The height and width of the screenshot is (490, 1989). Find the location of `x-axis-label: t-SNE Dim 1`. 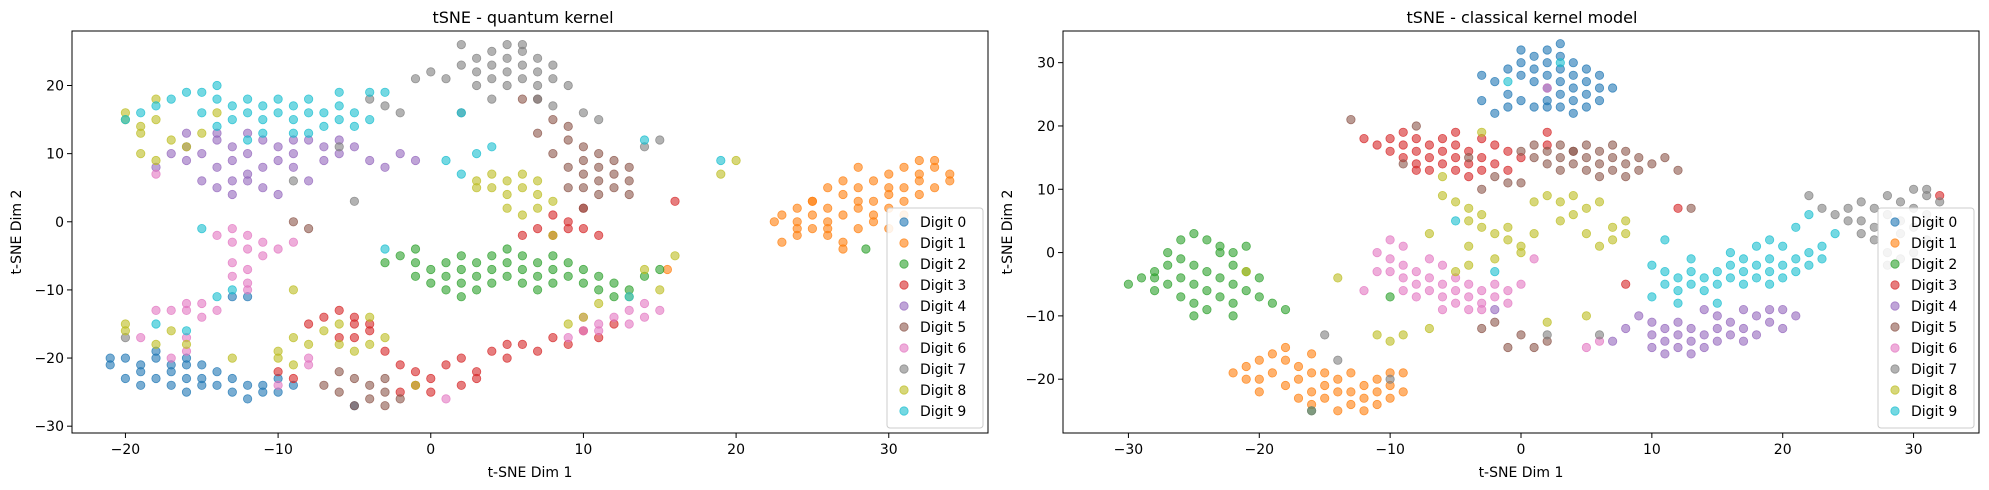

x-axis-label: t-SNE Dim 1 is located at coordinates (530, 473).